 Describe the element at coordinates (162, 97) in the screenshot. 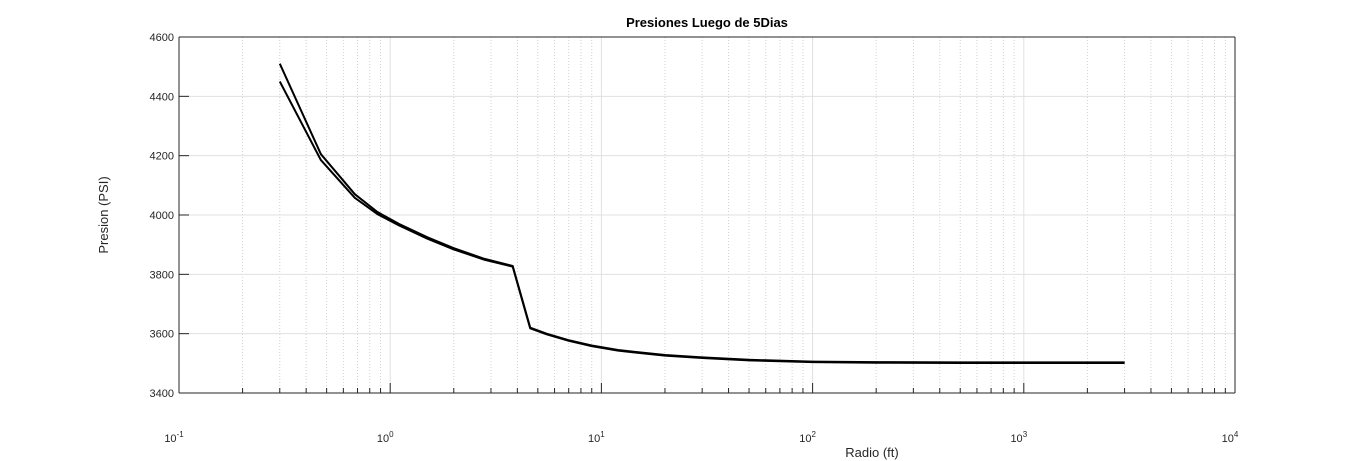

I see `y-tick-label: 4400` at that location.